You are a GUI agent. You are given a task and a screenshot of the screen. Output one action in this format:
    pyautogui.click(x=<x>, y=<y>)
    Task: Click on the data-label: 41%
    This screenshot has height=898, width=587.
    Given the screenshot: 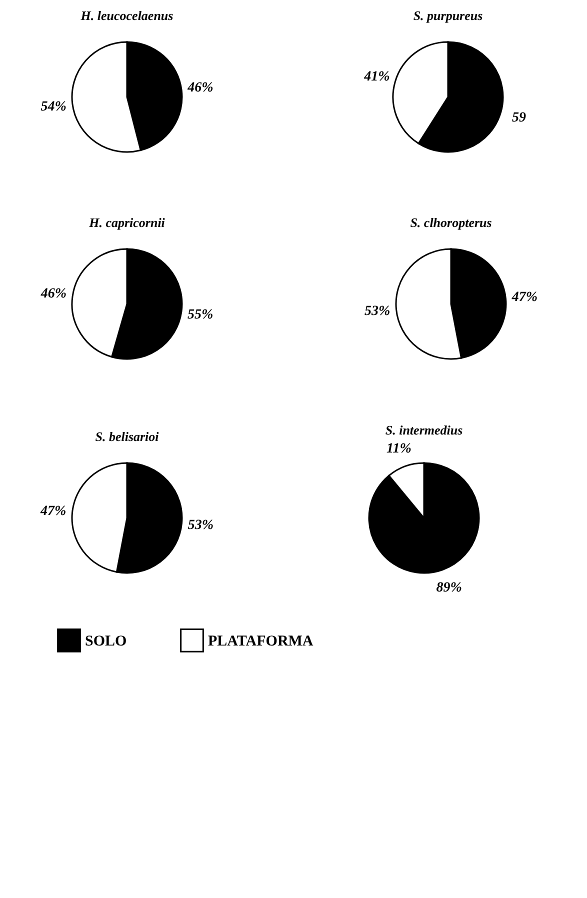 What is the action you would take?
    pyautogui.click(x=376, y=76)
    